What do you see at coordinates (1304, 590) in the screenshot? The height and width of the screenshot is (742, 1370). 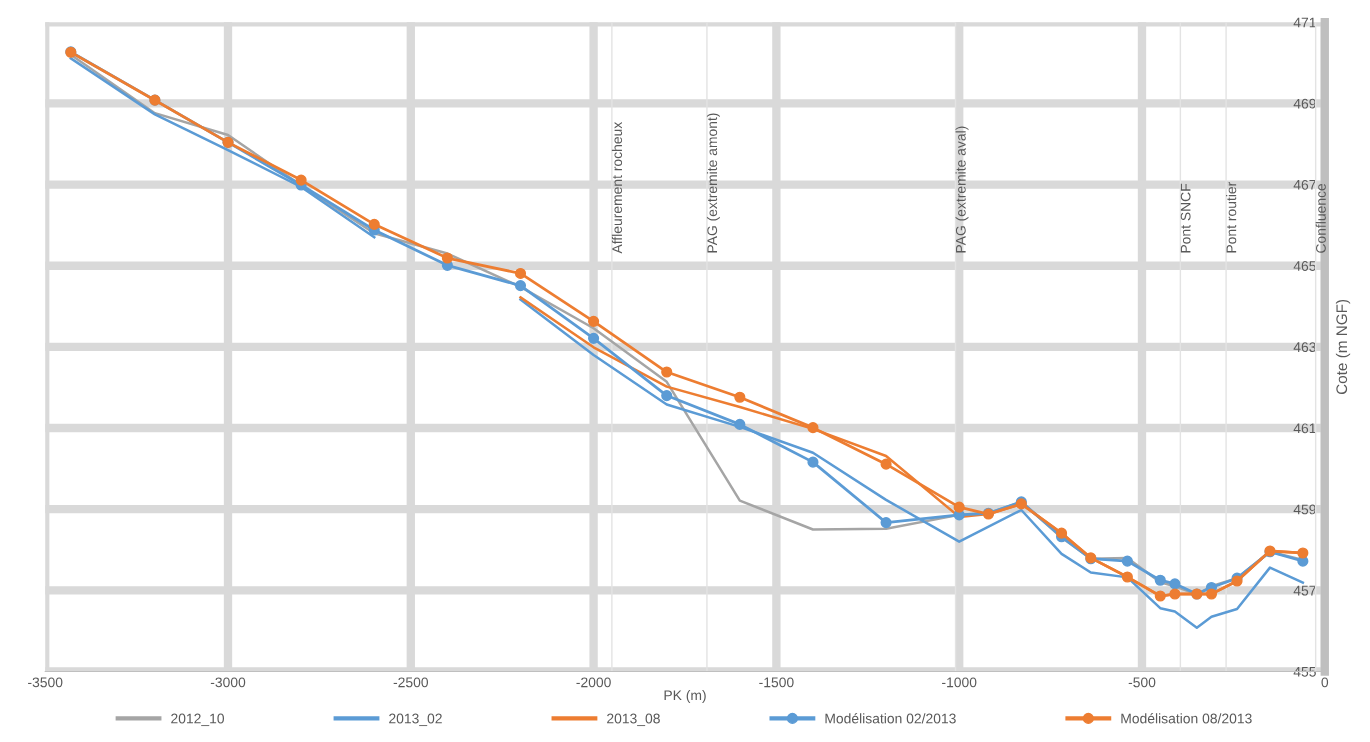 I see `y-tick-label: 457` at bounding box center [1304, 590].